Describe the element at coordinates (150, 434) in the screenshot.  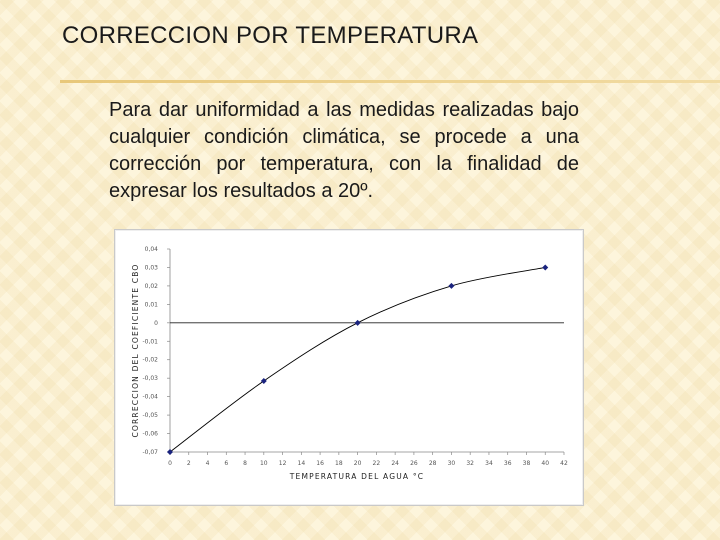
I see `y-tick-label: -0,06` at that location.